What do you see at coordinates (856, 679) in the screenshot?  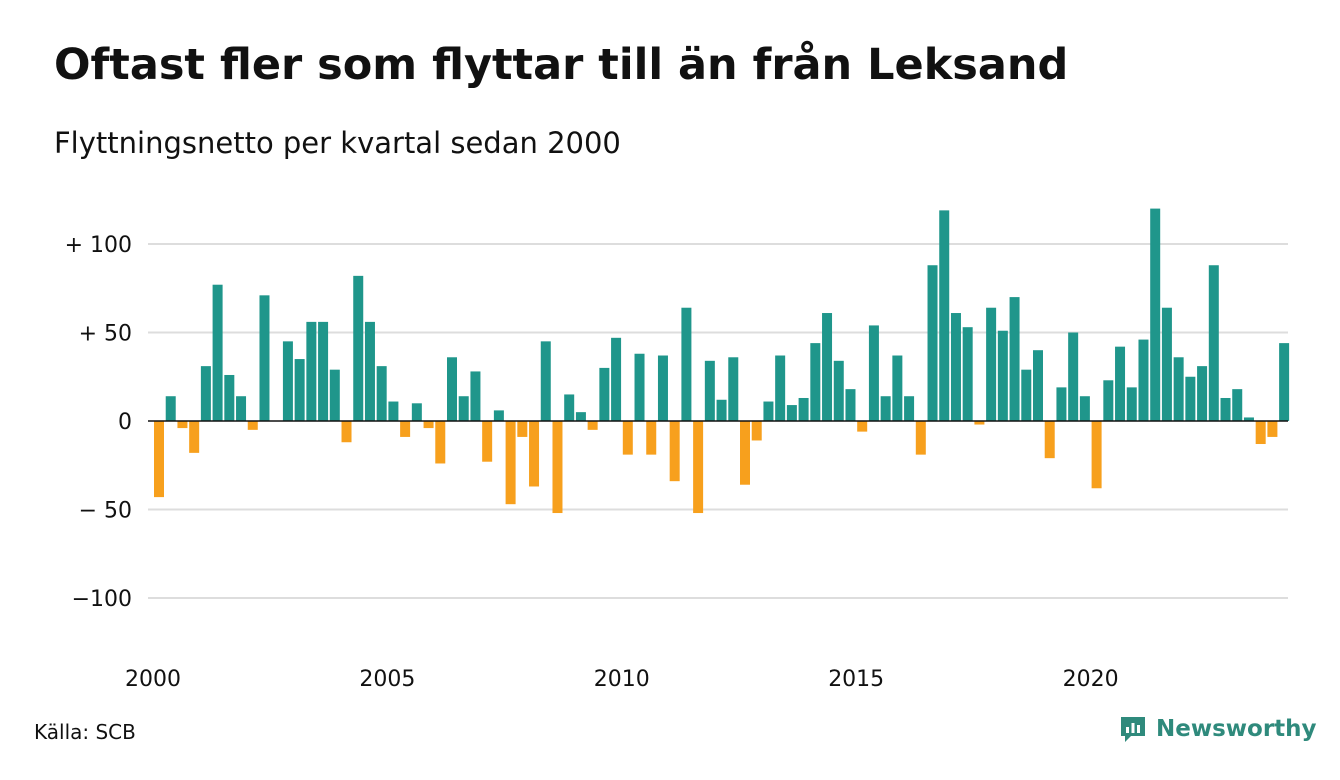 I see `x-tick-label: 2015` at bounding box center [856, 679].